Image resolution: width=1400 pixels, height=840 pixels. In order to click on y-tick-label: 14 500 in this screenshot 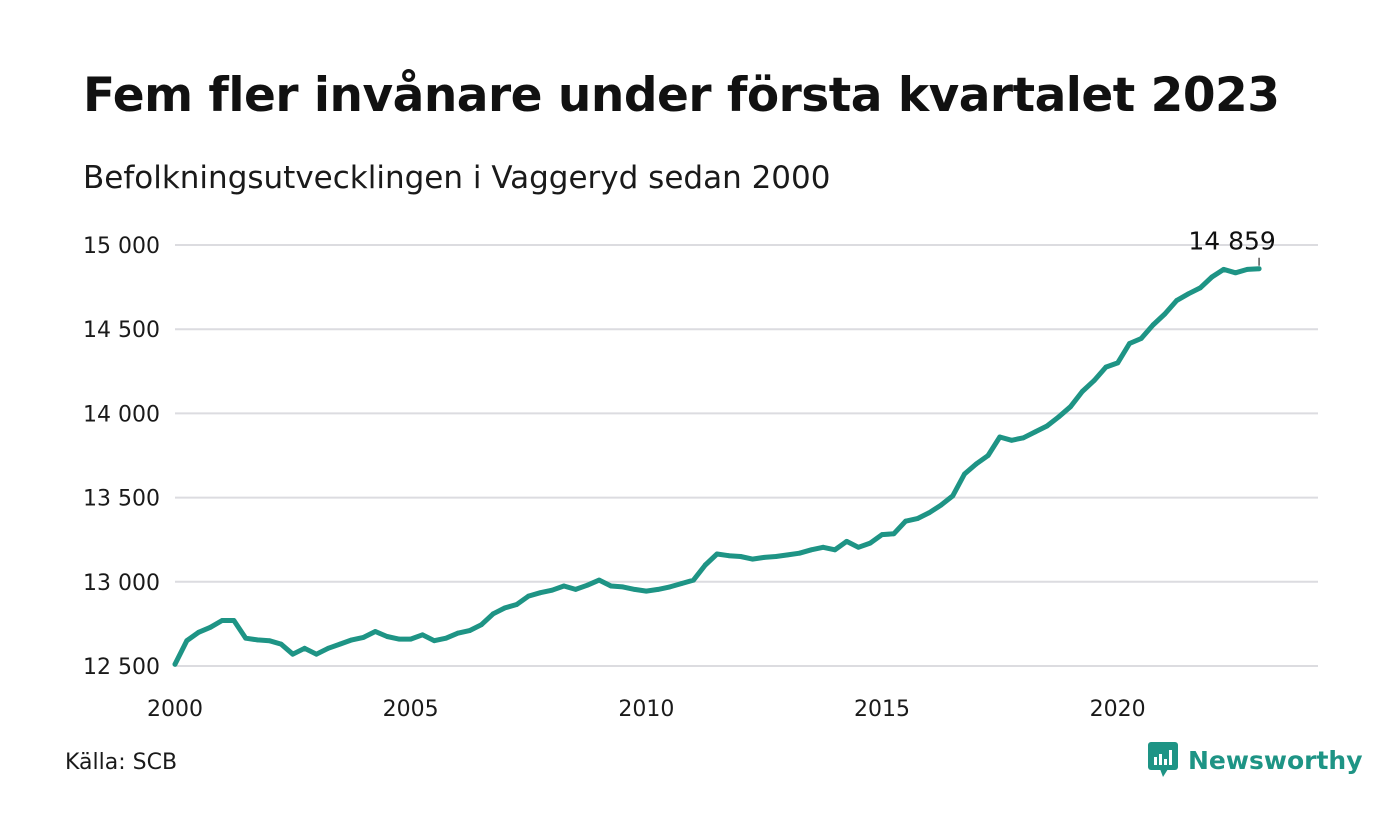, I will do `click(121, 330)`.